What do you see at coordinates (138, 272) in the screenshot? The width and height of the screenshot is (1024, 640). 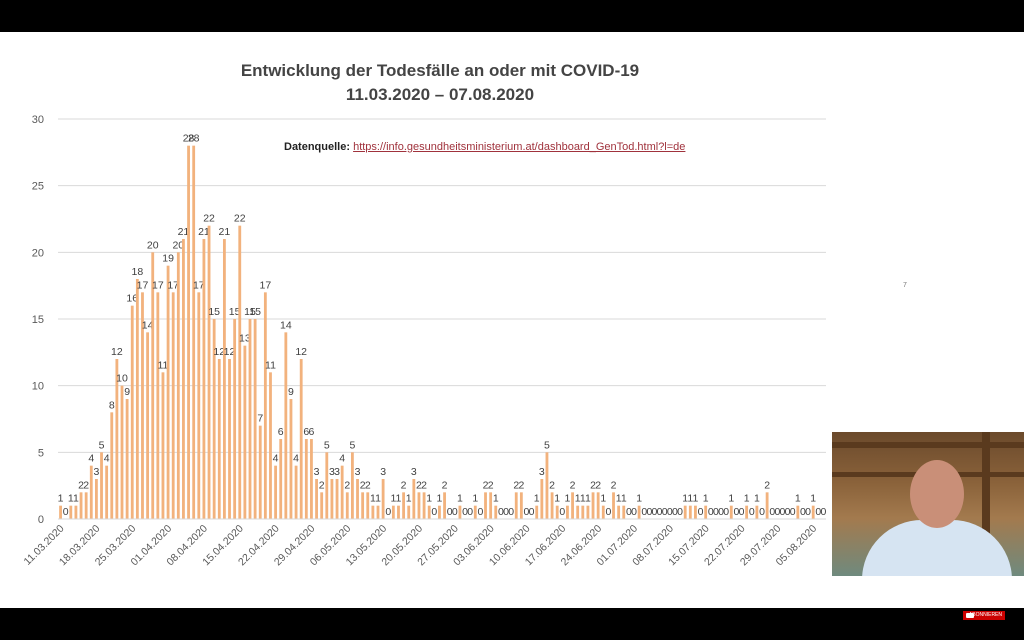 I see `data-label: 18` at bounding box center [138, 272].